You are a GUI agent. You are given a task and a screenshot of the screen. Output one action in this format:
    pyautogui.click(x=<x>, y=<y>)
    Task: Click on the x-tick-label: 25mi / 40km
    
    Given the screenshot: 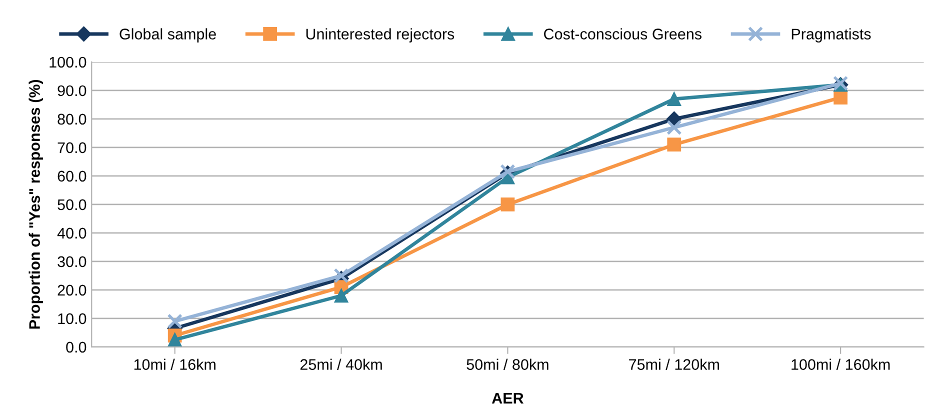 What is the action you would take?
    pyautogui.click(x=341, y=364)
    